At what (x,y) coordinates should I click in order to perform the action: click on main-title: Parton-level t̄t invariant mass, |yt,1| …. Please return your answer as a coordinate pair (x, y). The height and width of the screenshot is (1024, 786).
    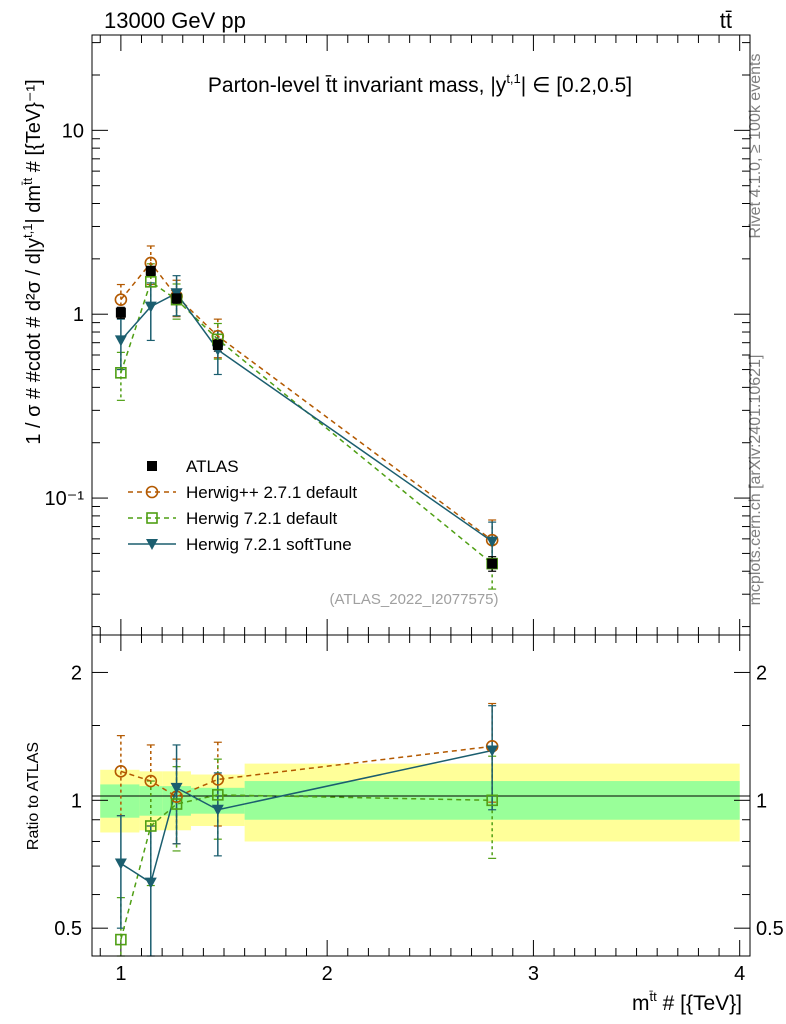
    Looking at the image, I should click on (420, 84).